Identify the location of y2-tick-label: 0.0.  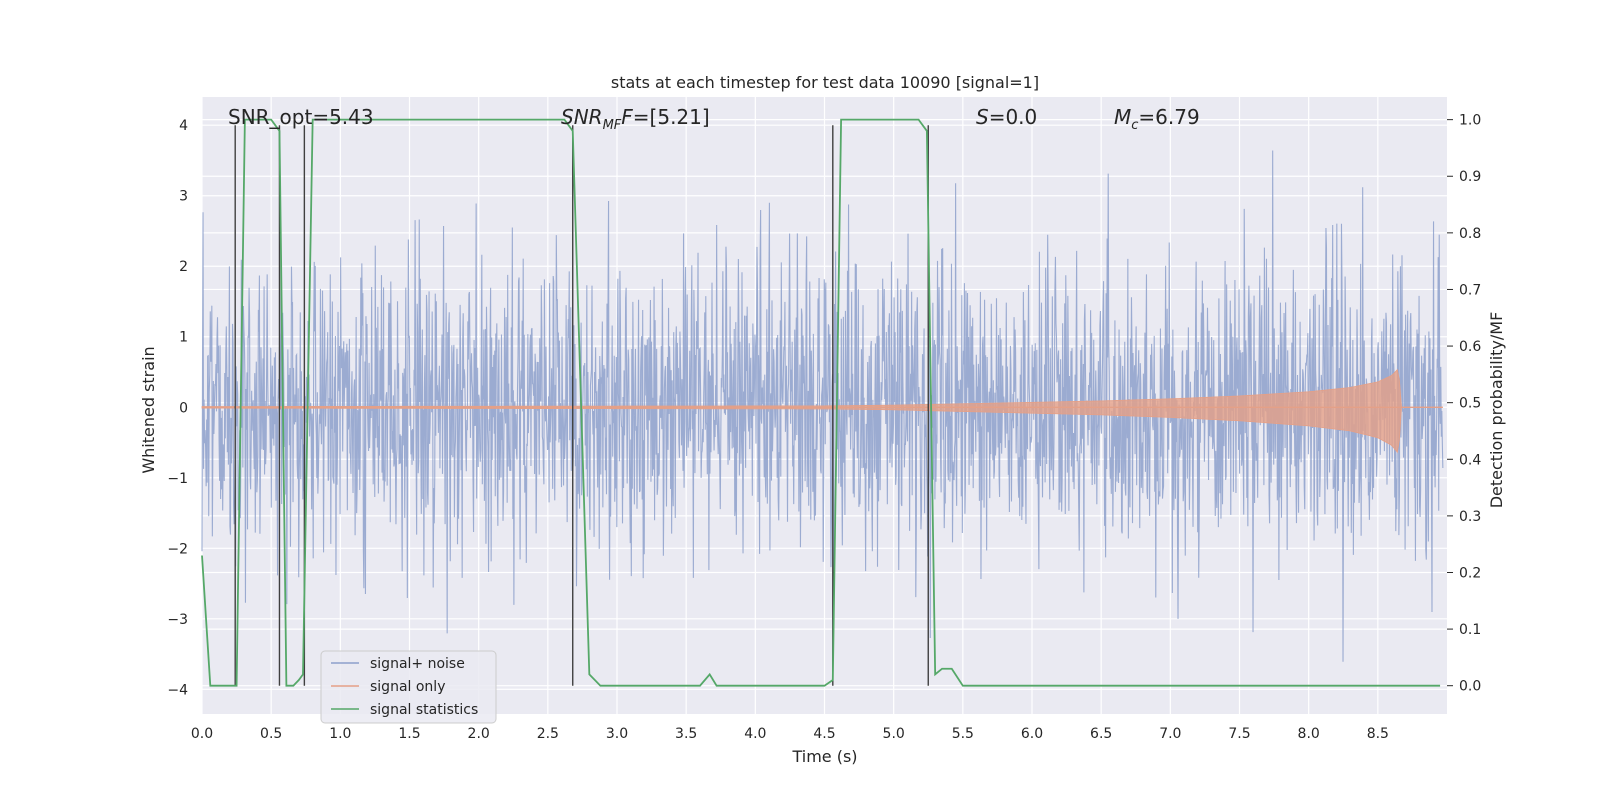
(1470, 687).